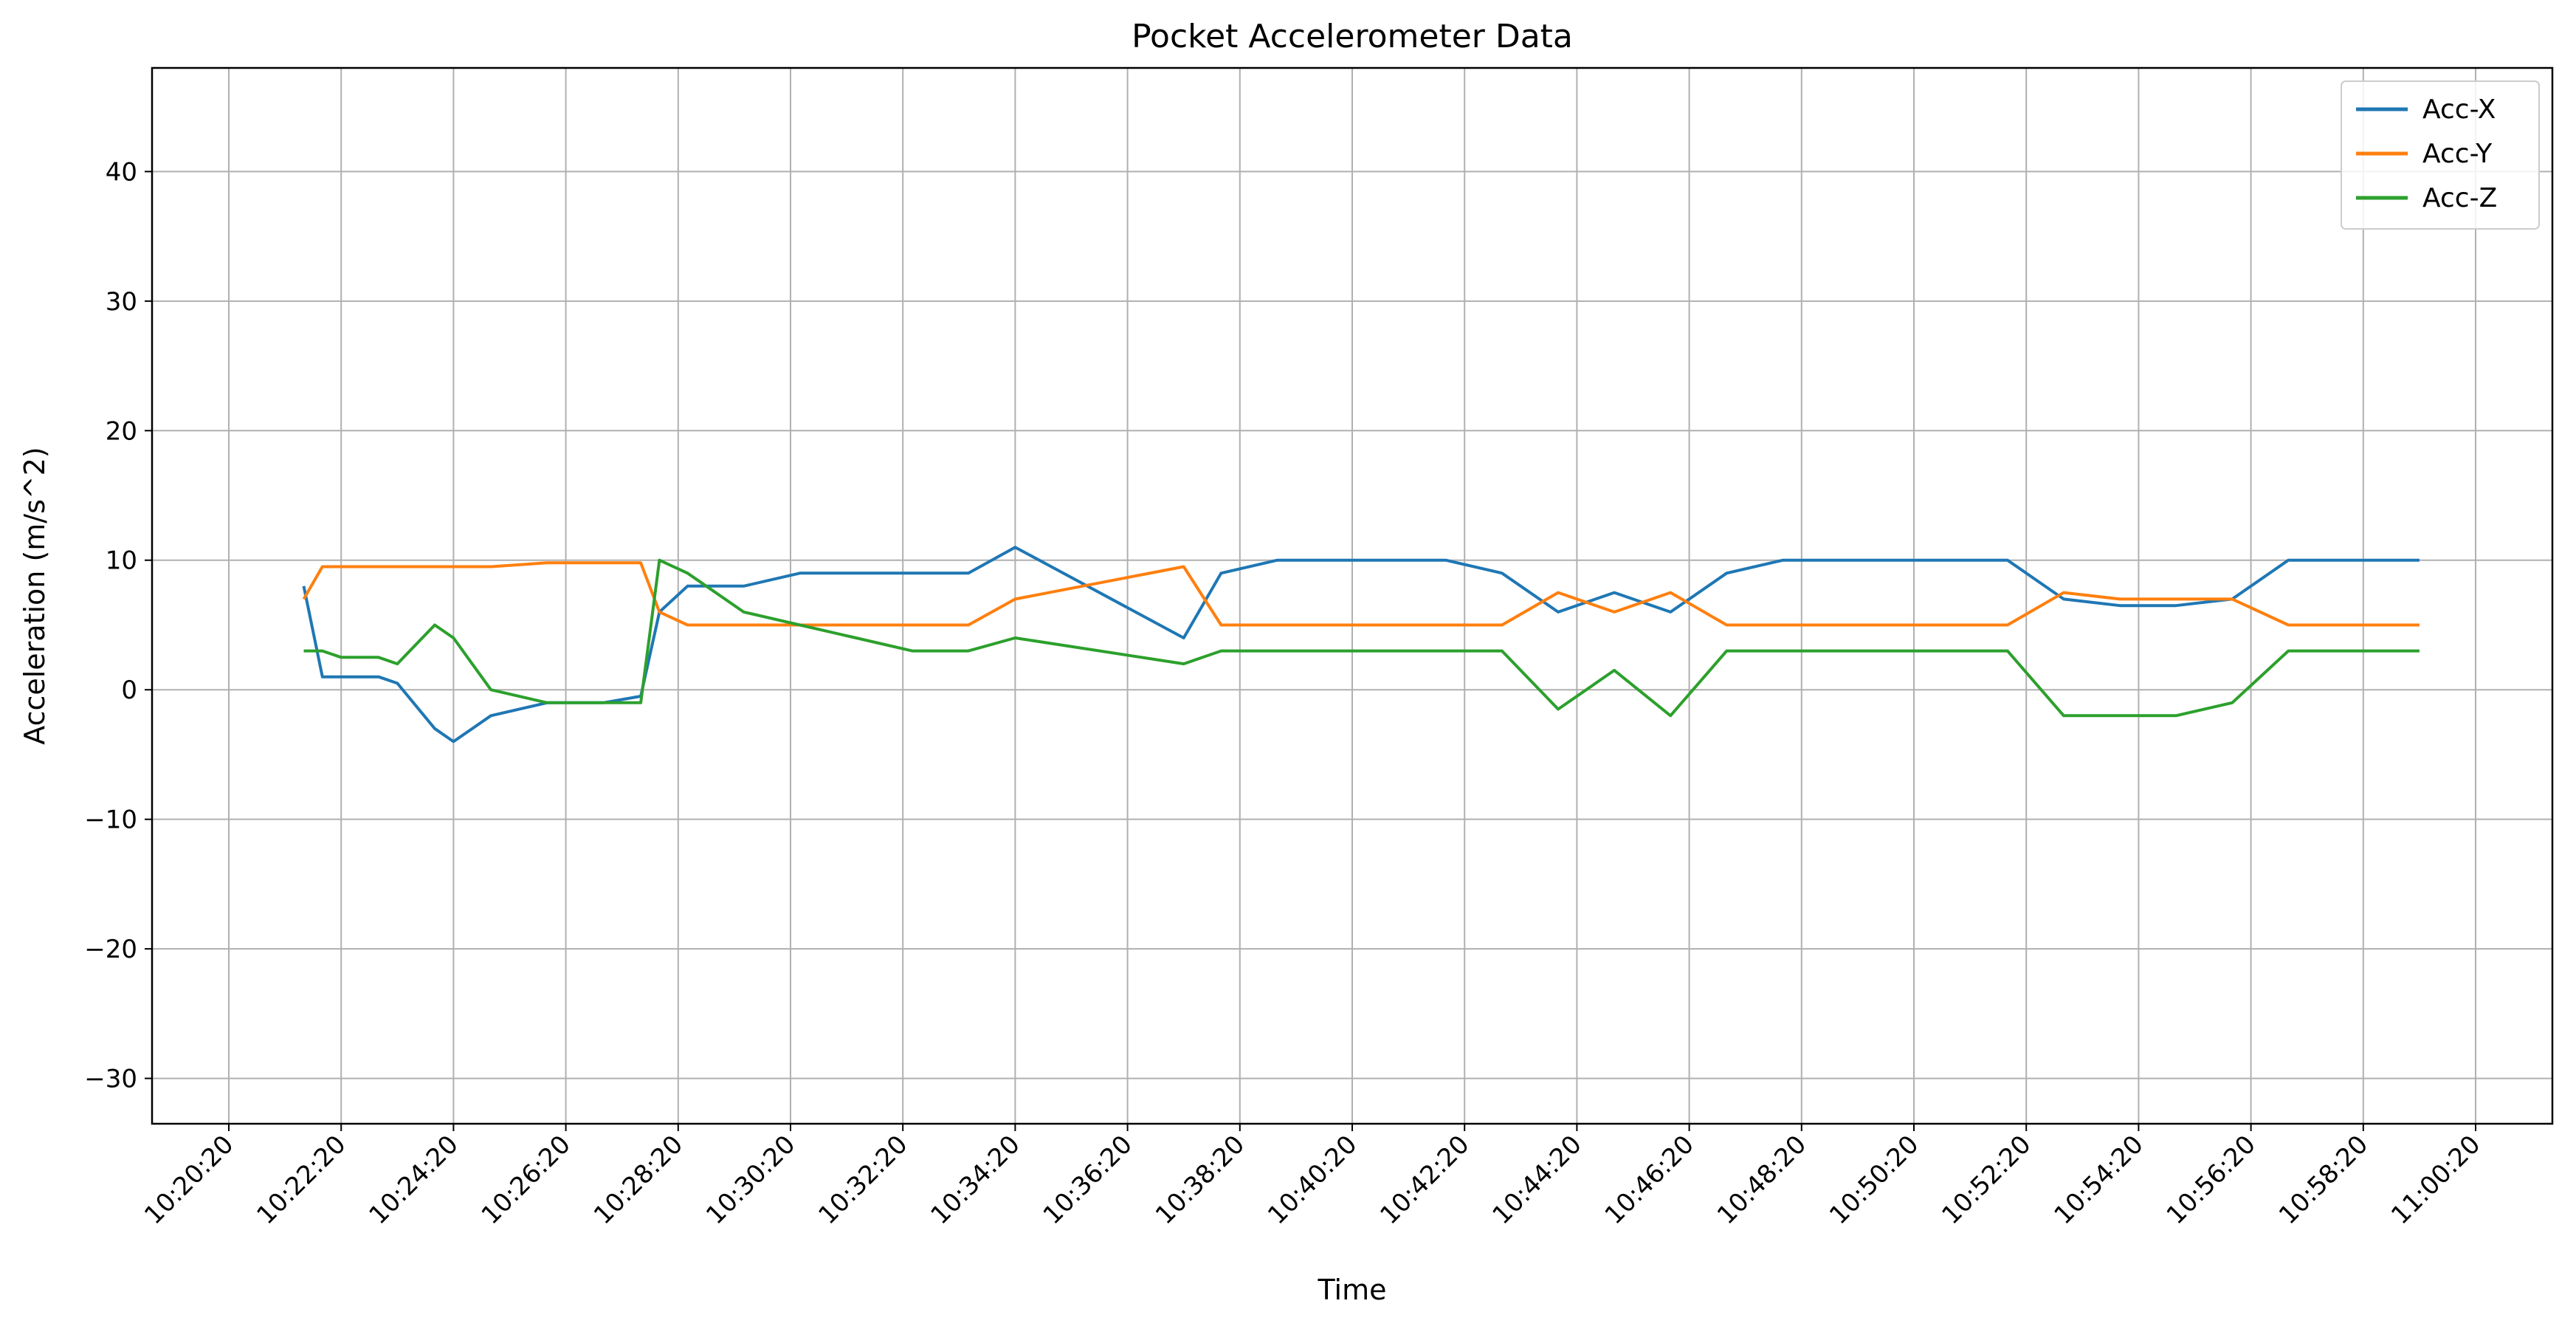  I want to click on y-tick-label: 30, so click(121, 302).